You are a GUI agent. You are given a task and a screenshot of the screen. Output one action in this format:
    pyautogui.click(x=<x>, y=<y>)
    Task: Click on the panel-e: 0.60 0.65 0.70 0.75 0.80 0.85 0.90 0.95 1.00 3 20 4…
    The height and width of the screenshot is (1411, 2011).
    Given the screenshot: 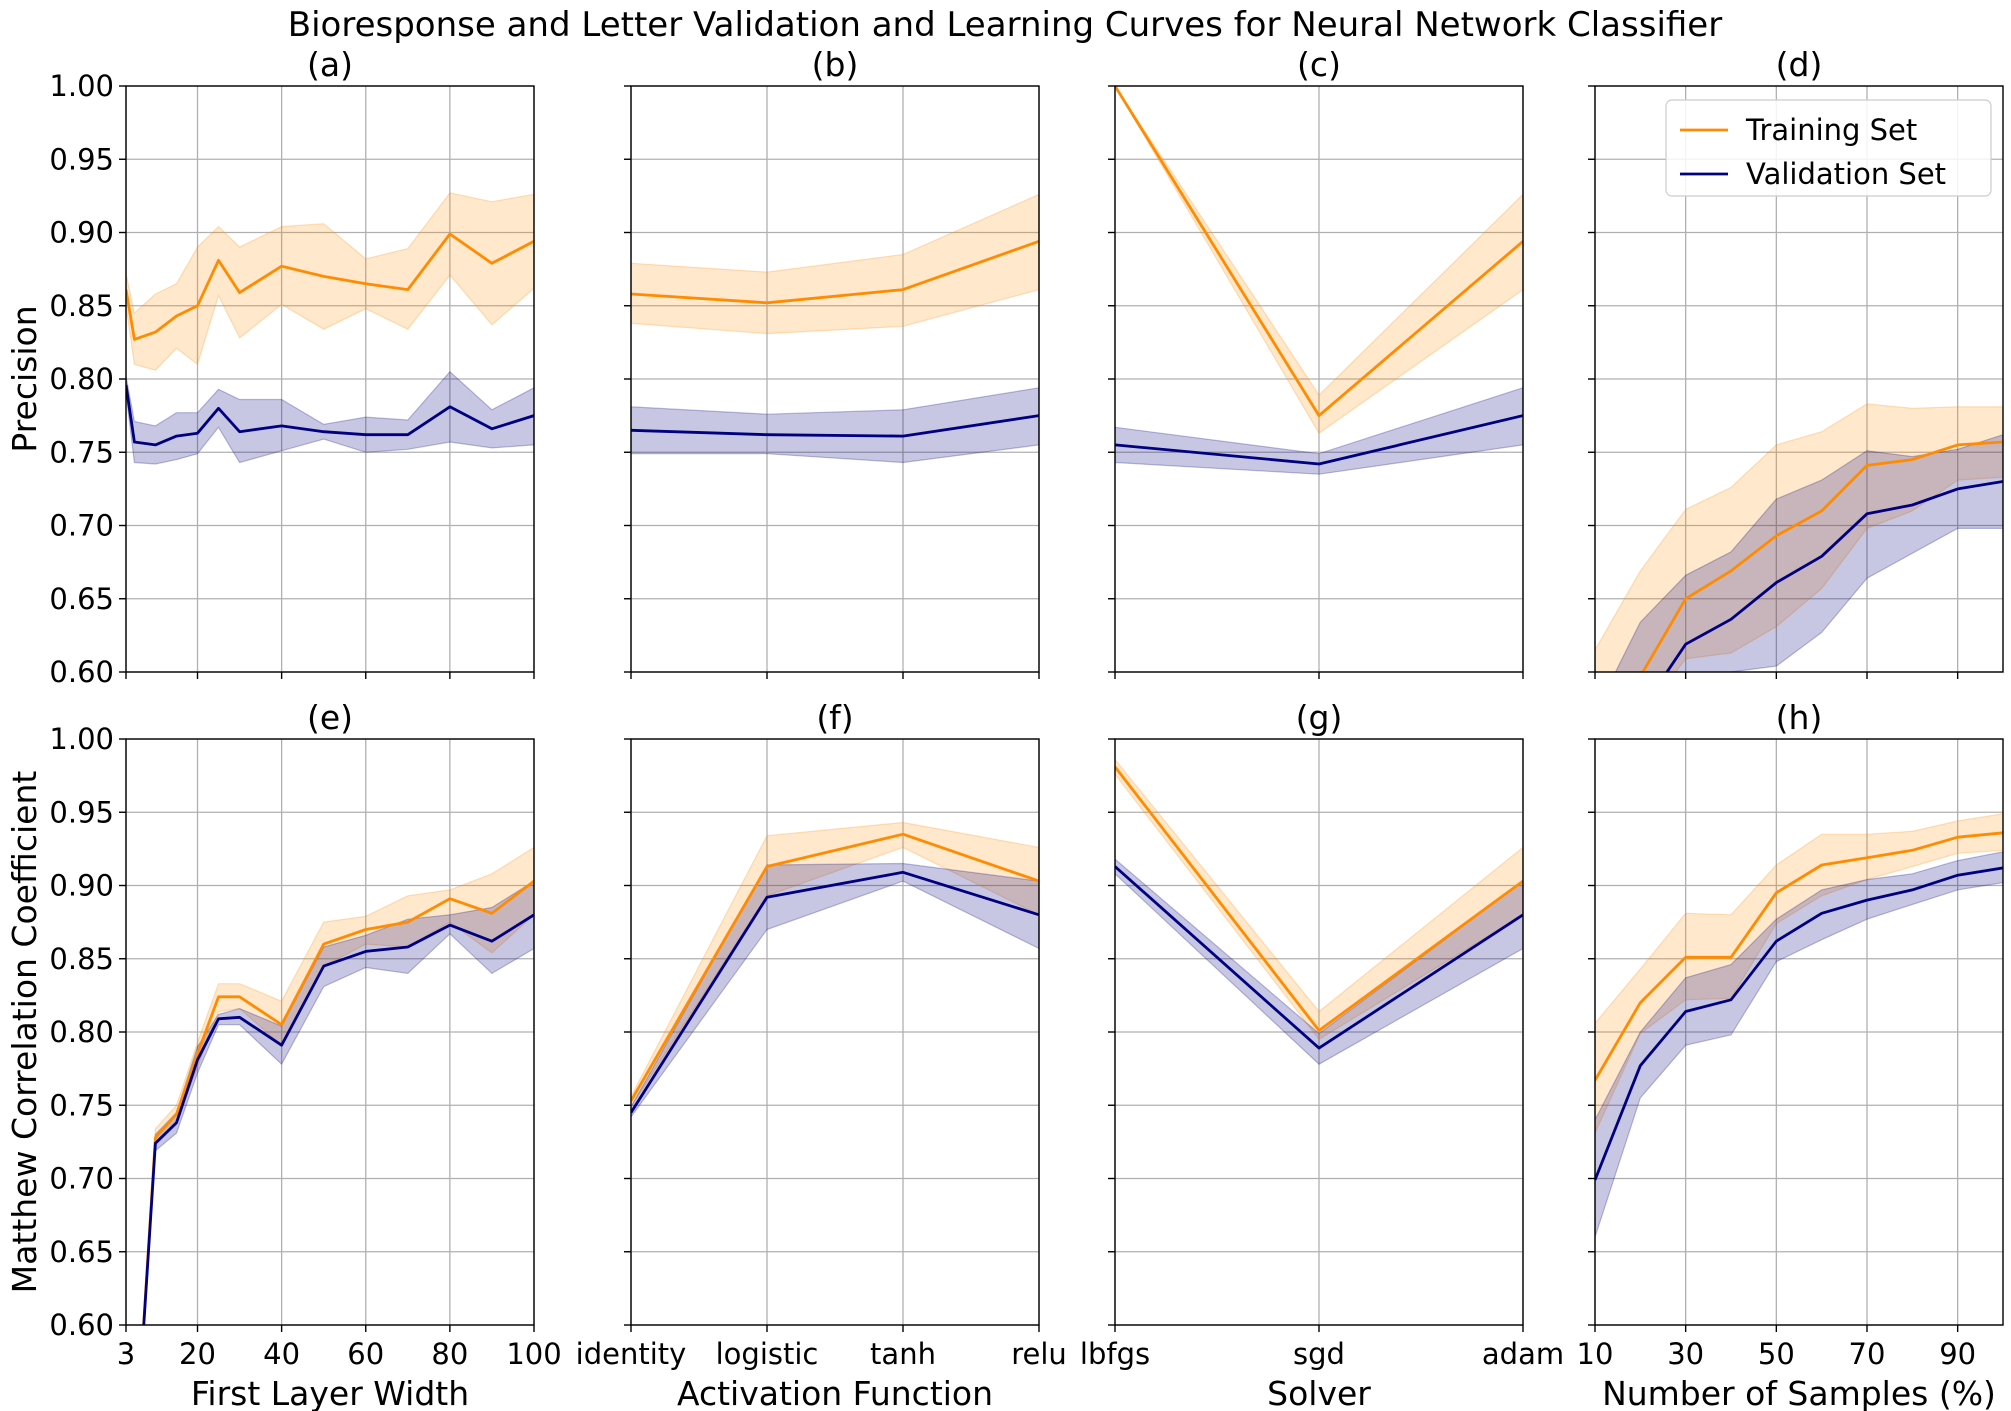 What is the action you would take?
    pyautogui.click(x=283, y=1054)
    